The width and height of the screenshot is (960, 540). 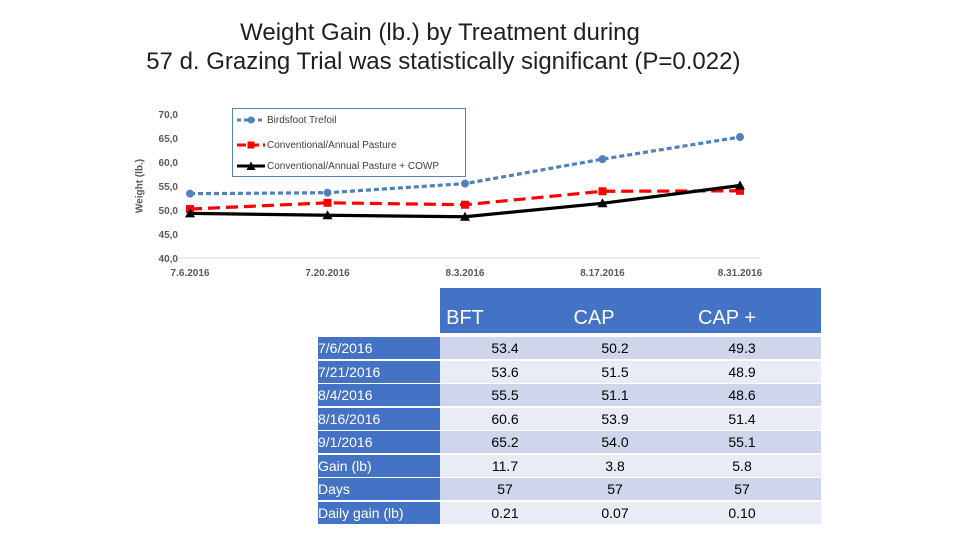 I want to click on table-cell: 5.8, so click(x=742, y=466).